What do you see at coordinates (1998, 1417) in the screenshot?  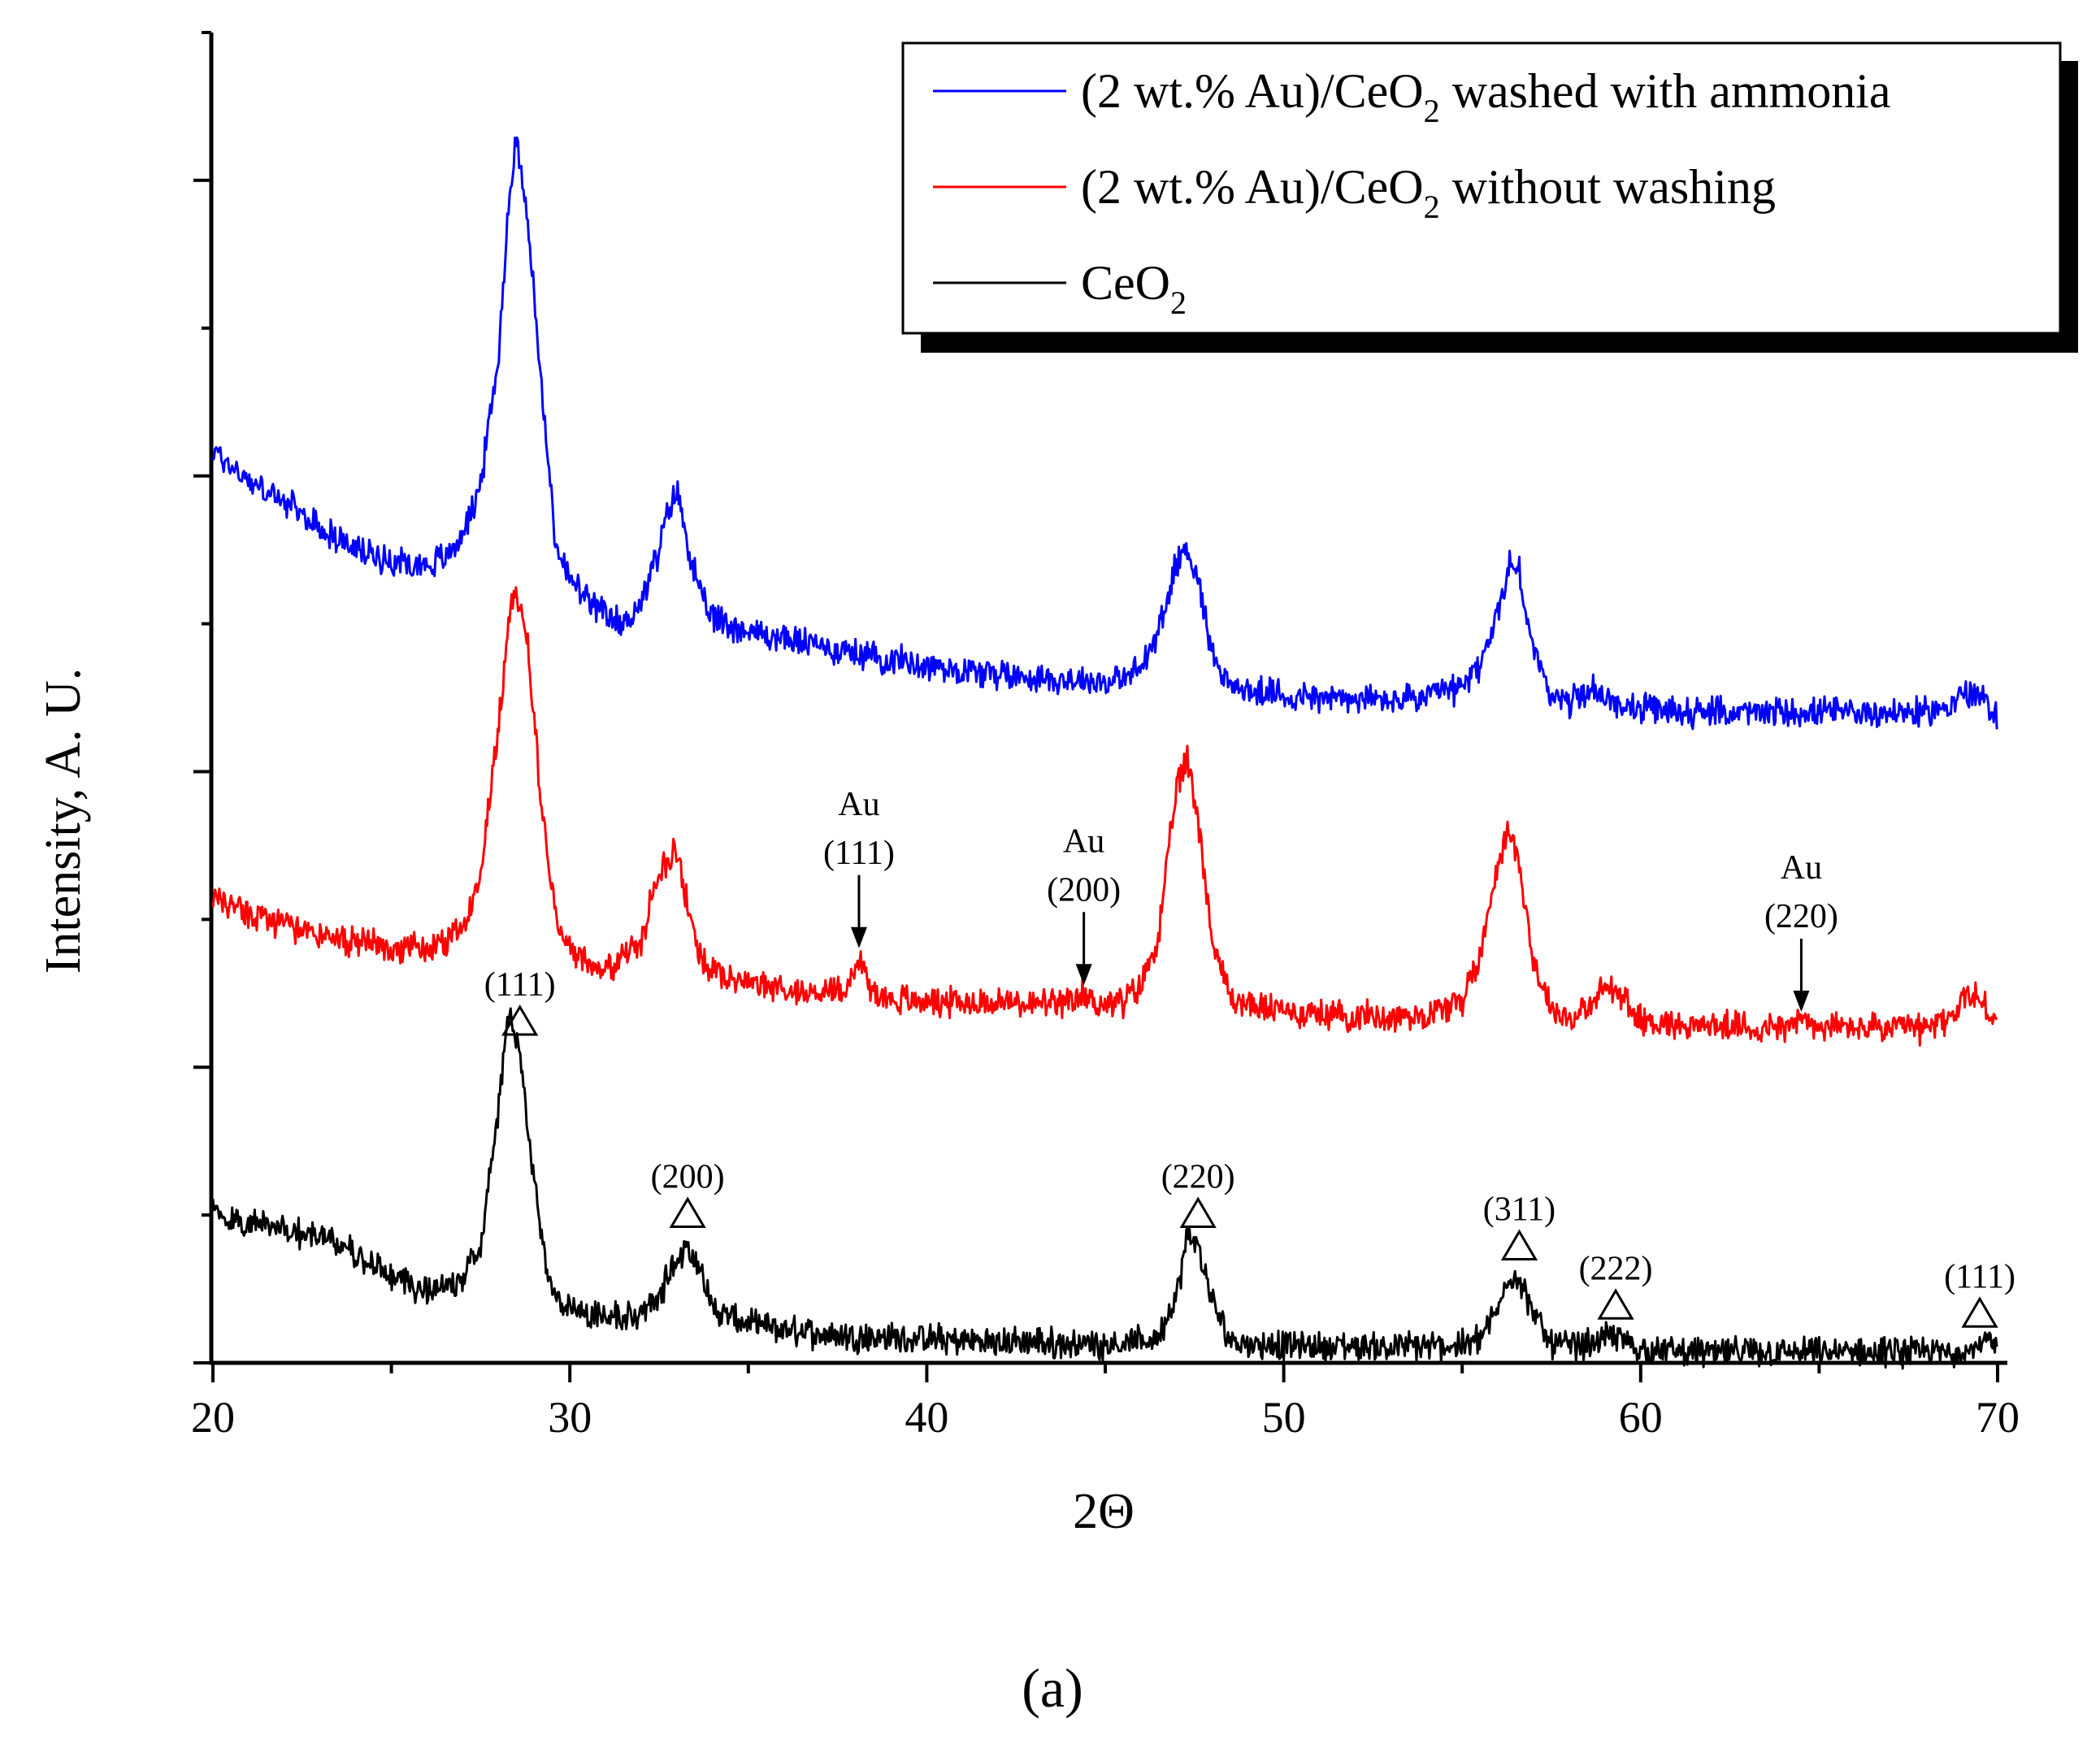 I see `x-tick-label: 70` at bounding box center [1998, 1417].